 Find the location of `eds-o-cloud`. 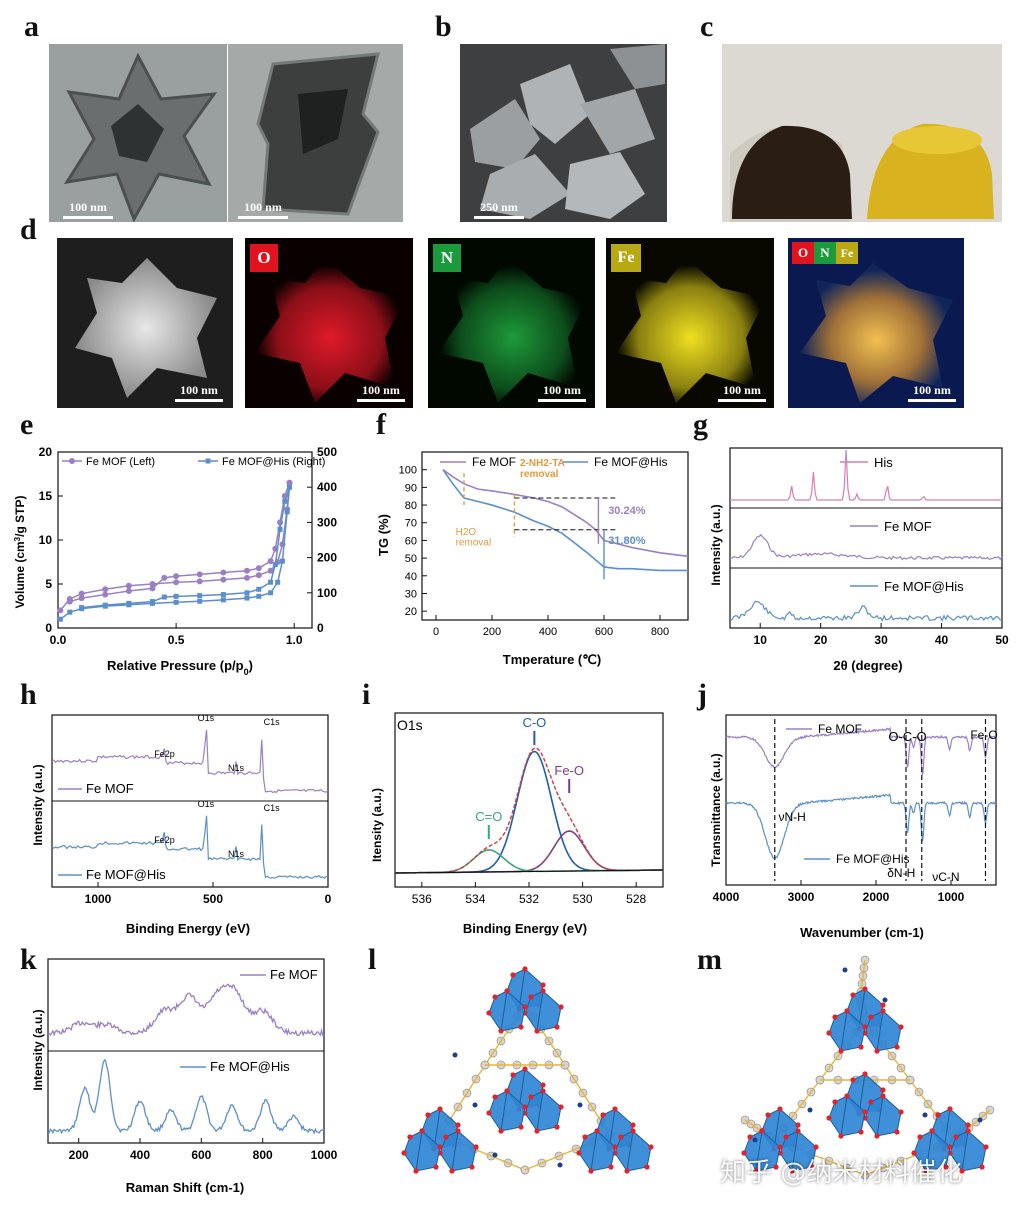

eds-o-cloud is located at coordinates (330, 330).